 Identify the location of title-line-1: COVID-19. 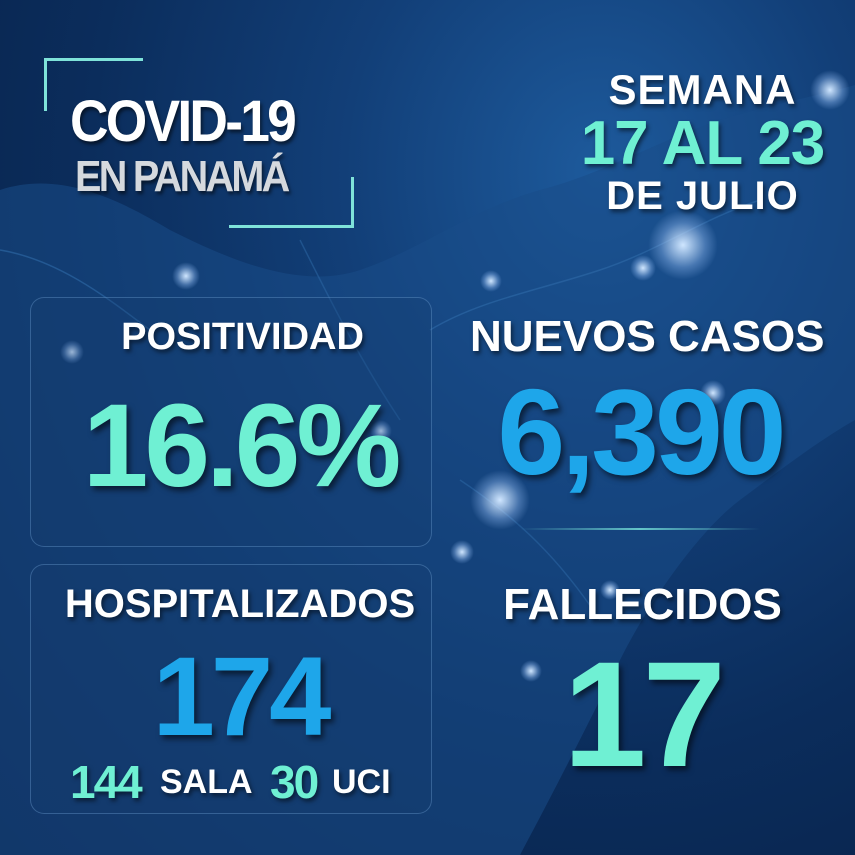
(183, 121).